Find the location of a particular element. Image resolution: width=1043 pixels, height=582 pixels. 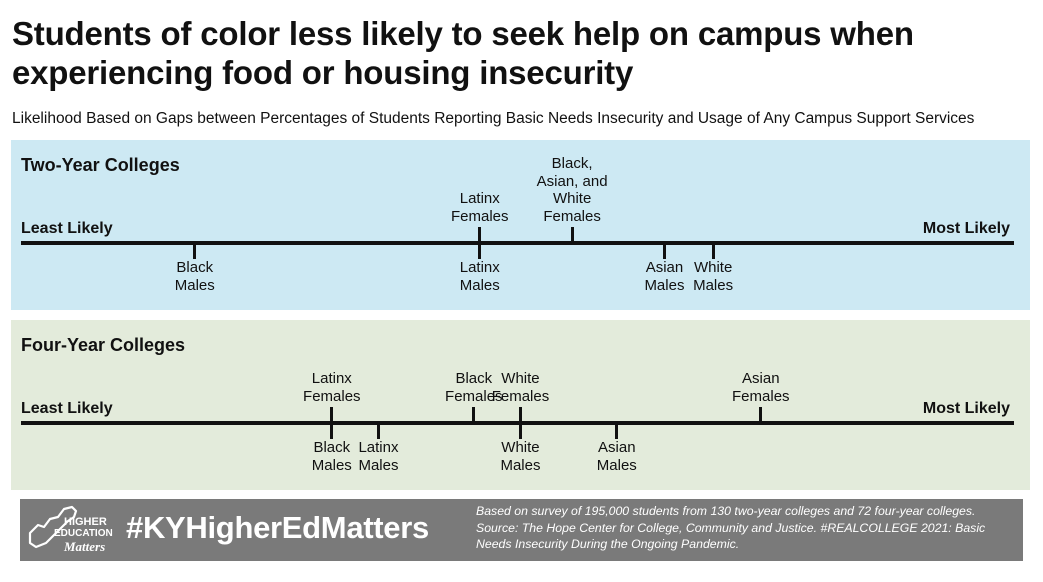

hashtag: #KYHigherEdMatters is located at coordinates (277, 527).